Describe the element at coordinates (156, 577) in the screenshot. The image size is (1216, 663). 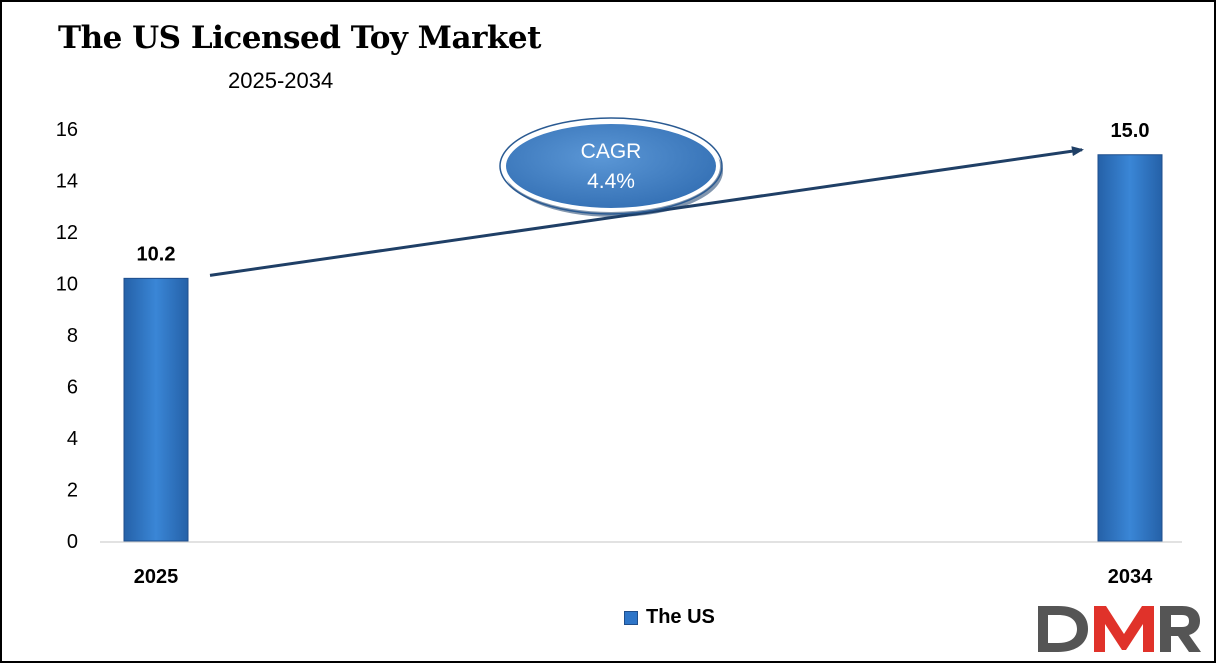
I see `x-tick-label: 2025` at that location.